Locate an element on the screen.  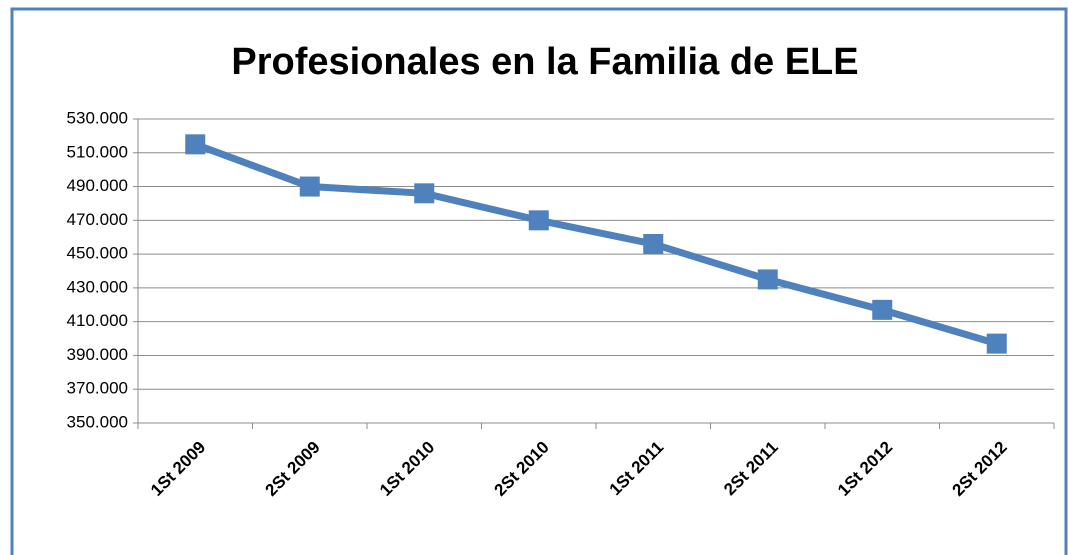
y-tick-label: 490.000 is located at coordinates (97, 185).